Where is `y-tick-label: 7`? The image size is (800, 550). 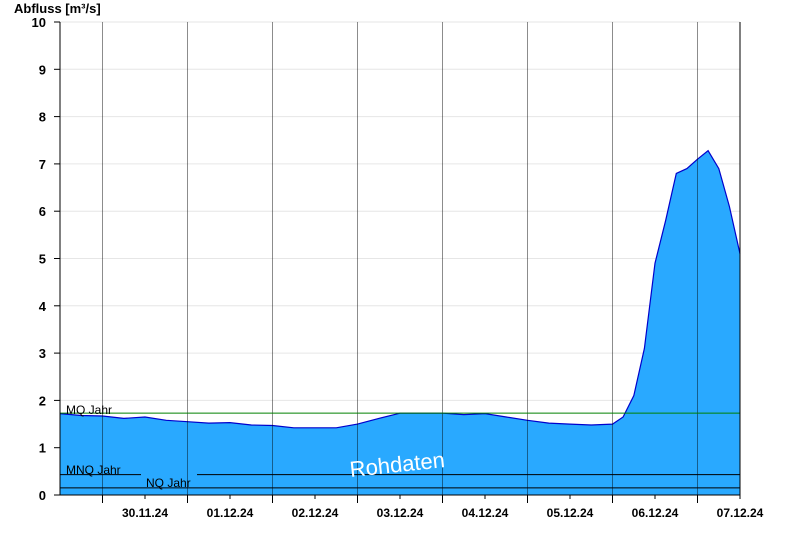 y-tick-label: 7 is located at coordinates (42, 164).